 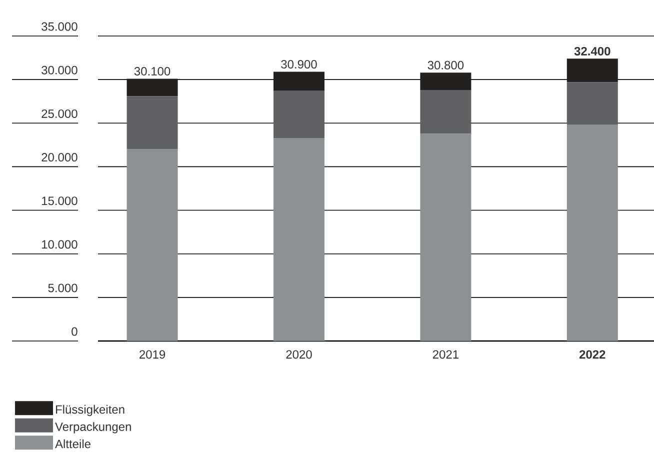 I want to click on legend-label: Verpackungen, so click(x=93, y=428).